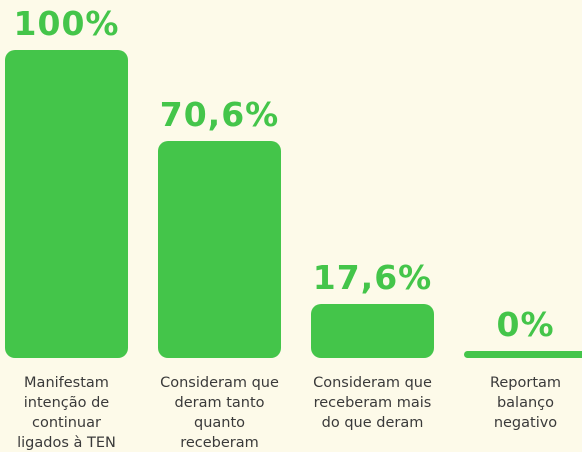 Image resolution: width=582 pixels, height=452 pixels. Describe the element at coordinates (66, 23) in the screenshot. I see `value-label: 100%` at that location.